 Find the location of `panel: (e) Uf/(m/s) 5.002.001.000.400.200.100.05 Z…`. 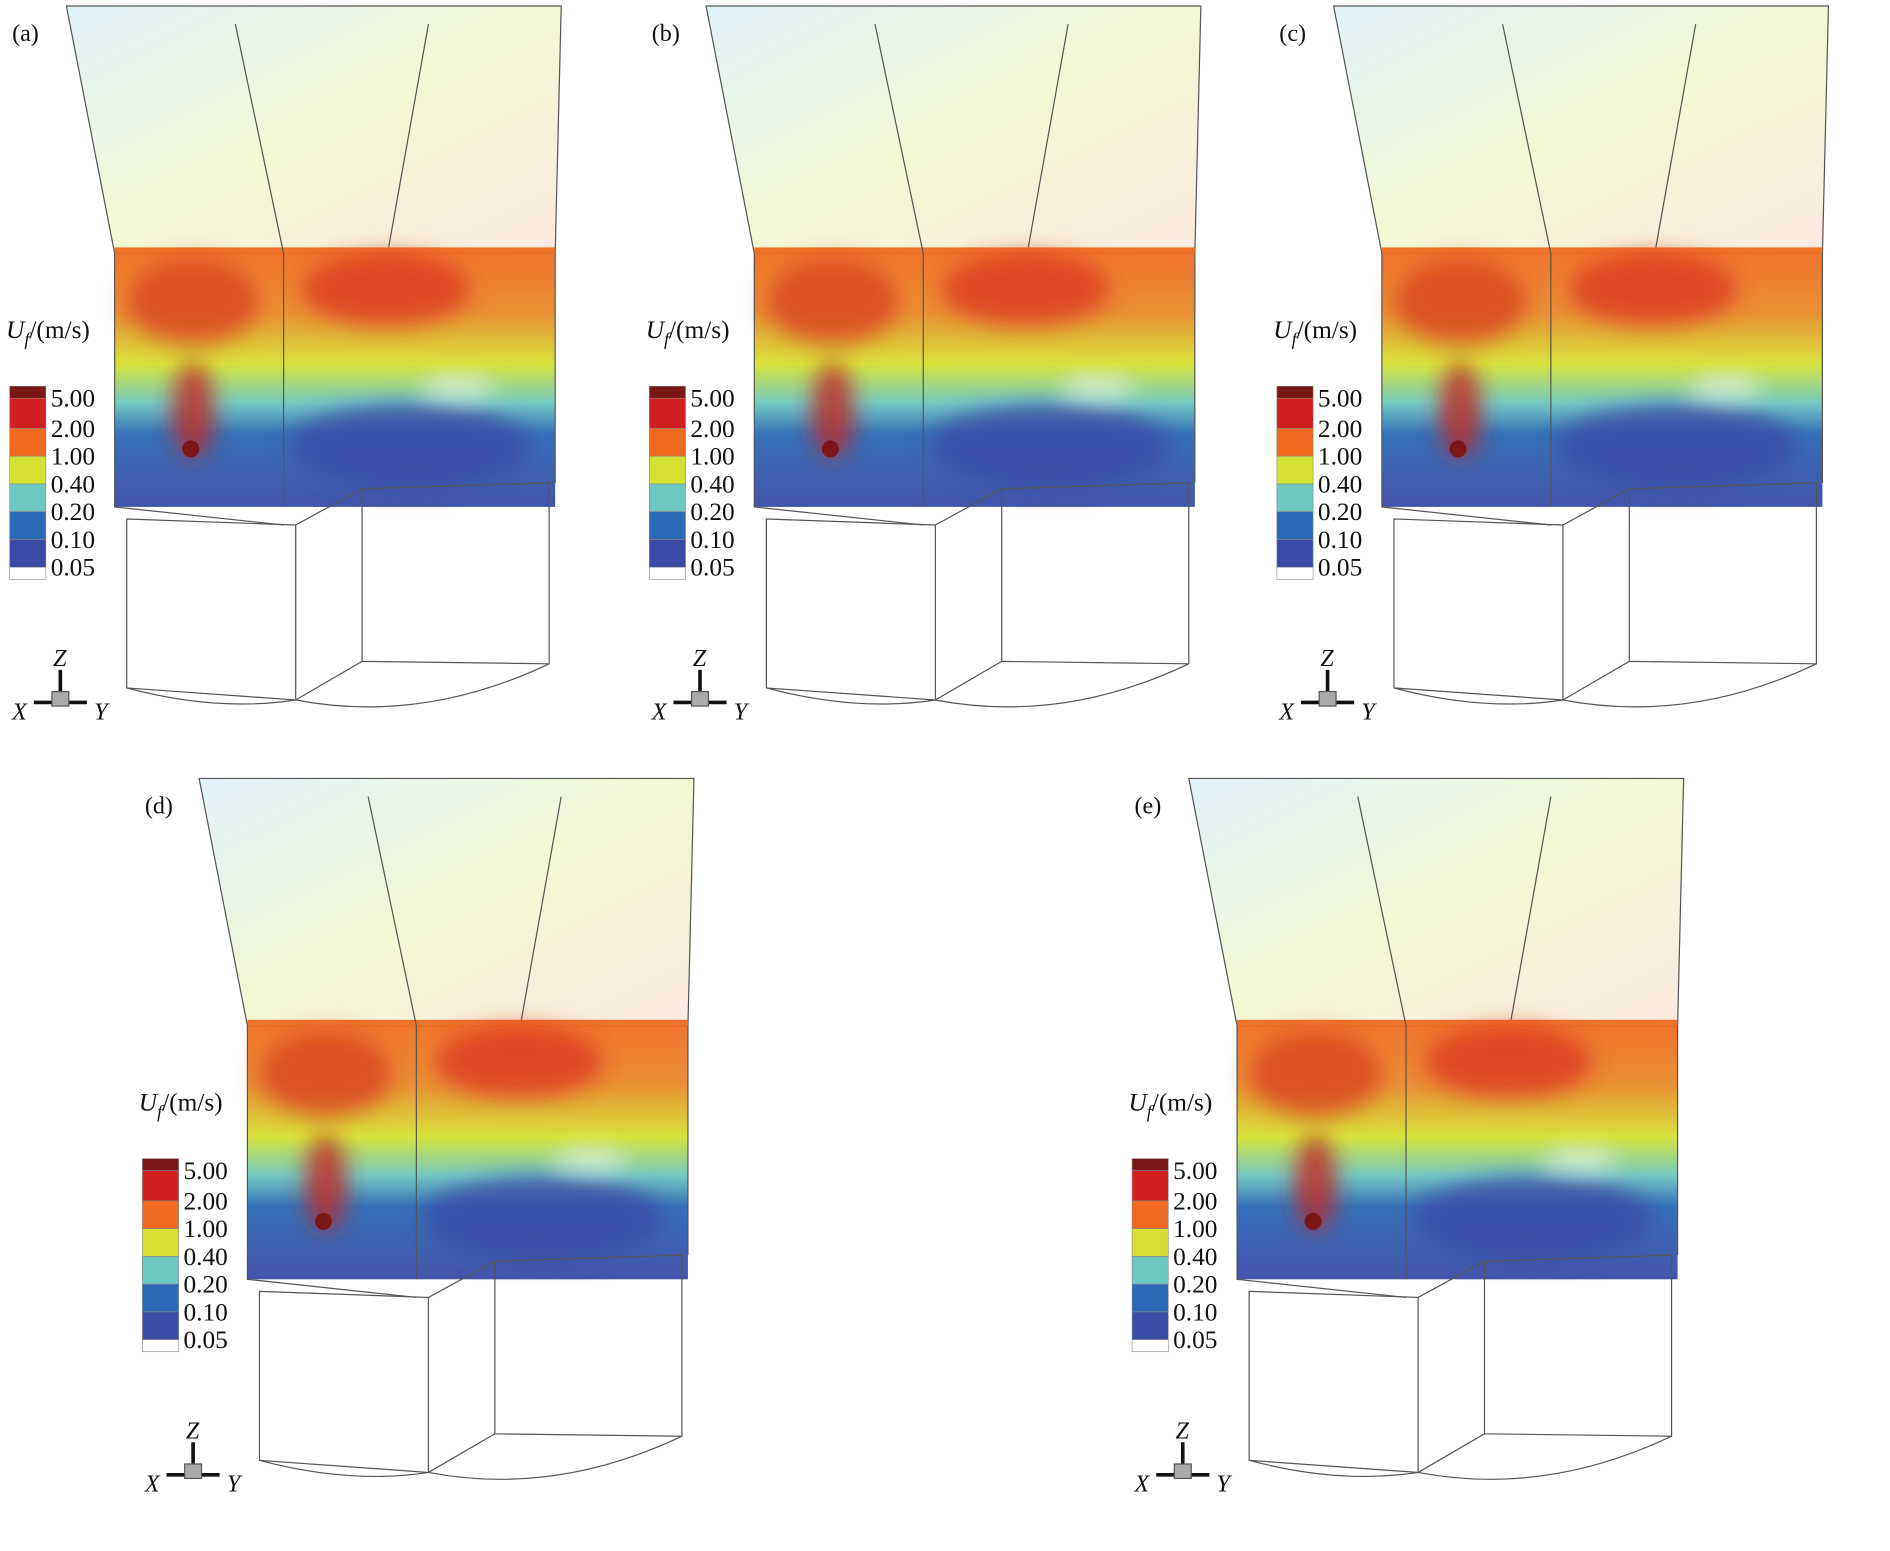

panel: (e) Uf/(m/s) 5.002.001.000.400.200.100.05 Z… is located at coordinates (1406, 1137).